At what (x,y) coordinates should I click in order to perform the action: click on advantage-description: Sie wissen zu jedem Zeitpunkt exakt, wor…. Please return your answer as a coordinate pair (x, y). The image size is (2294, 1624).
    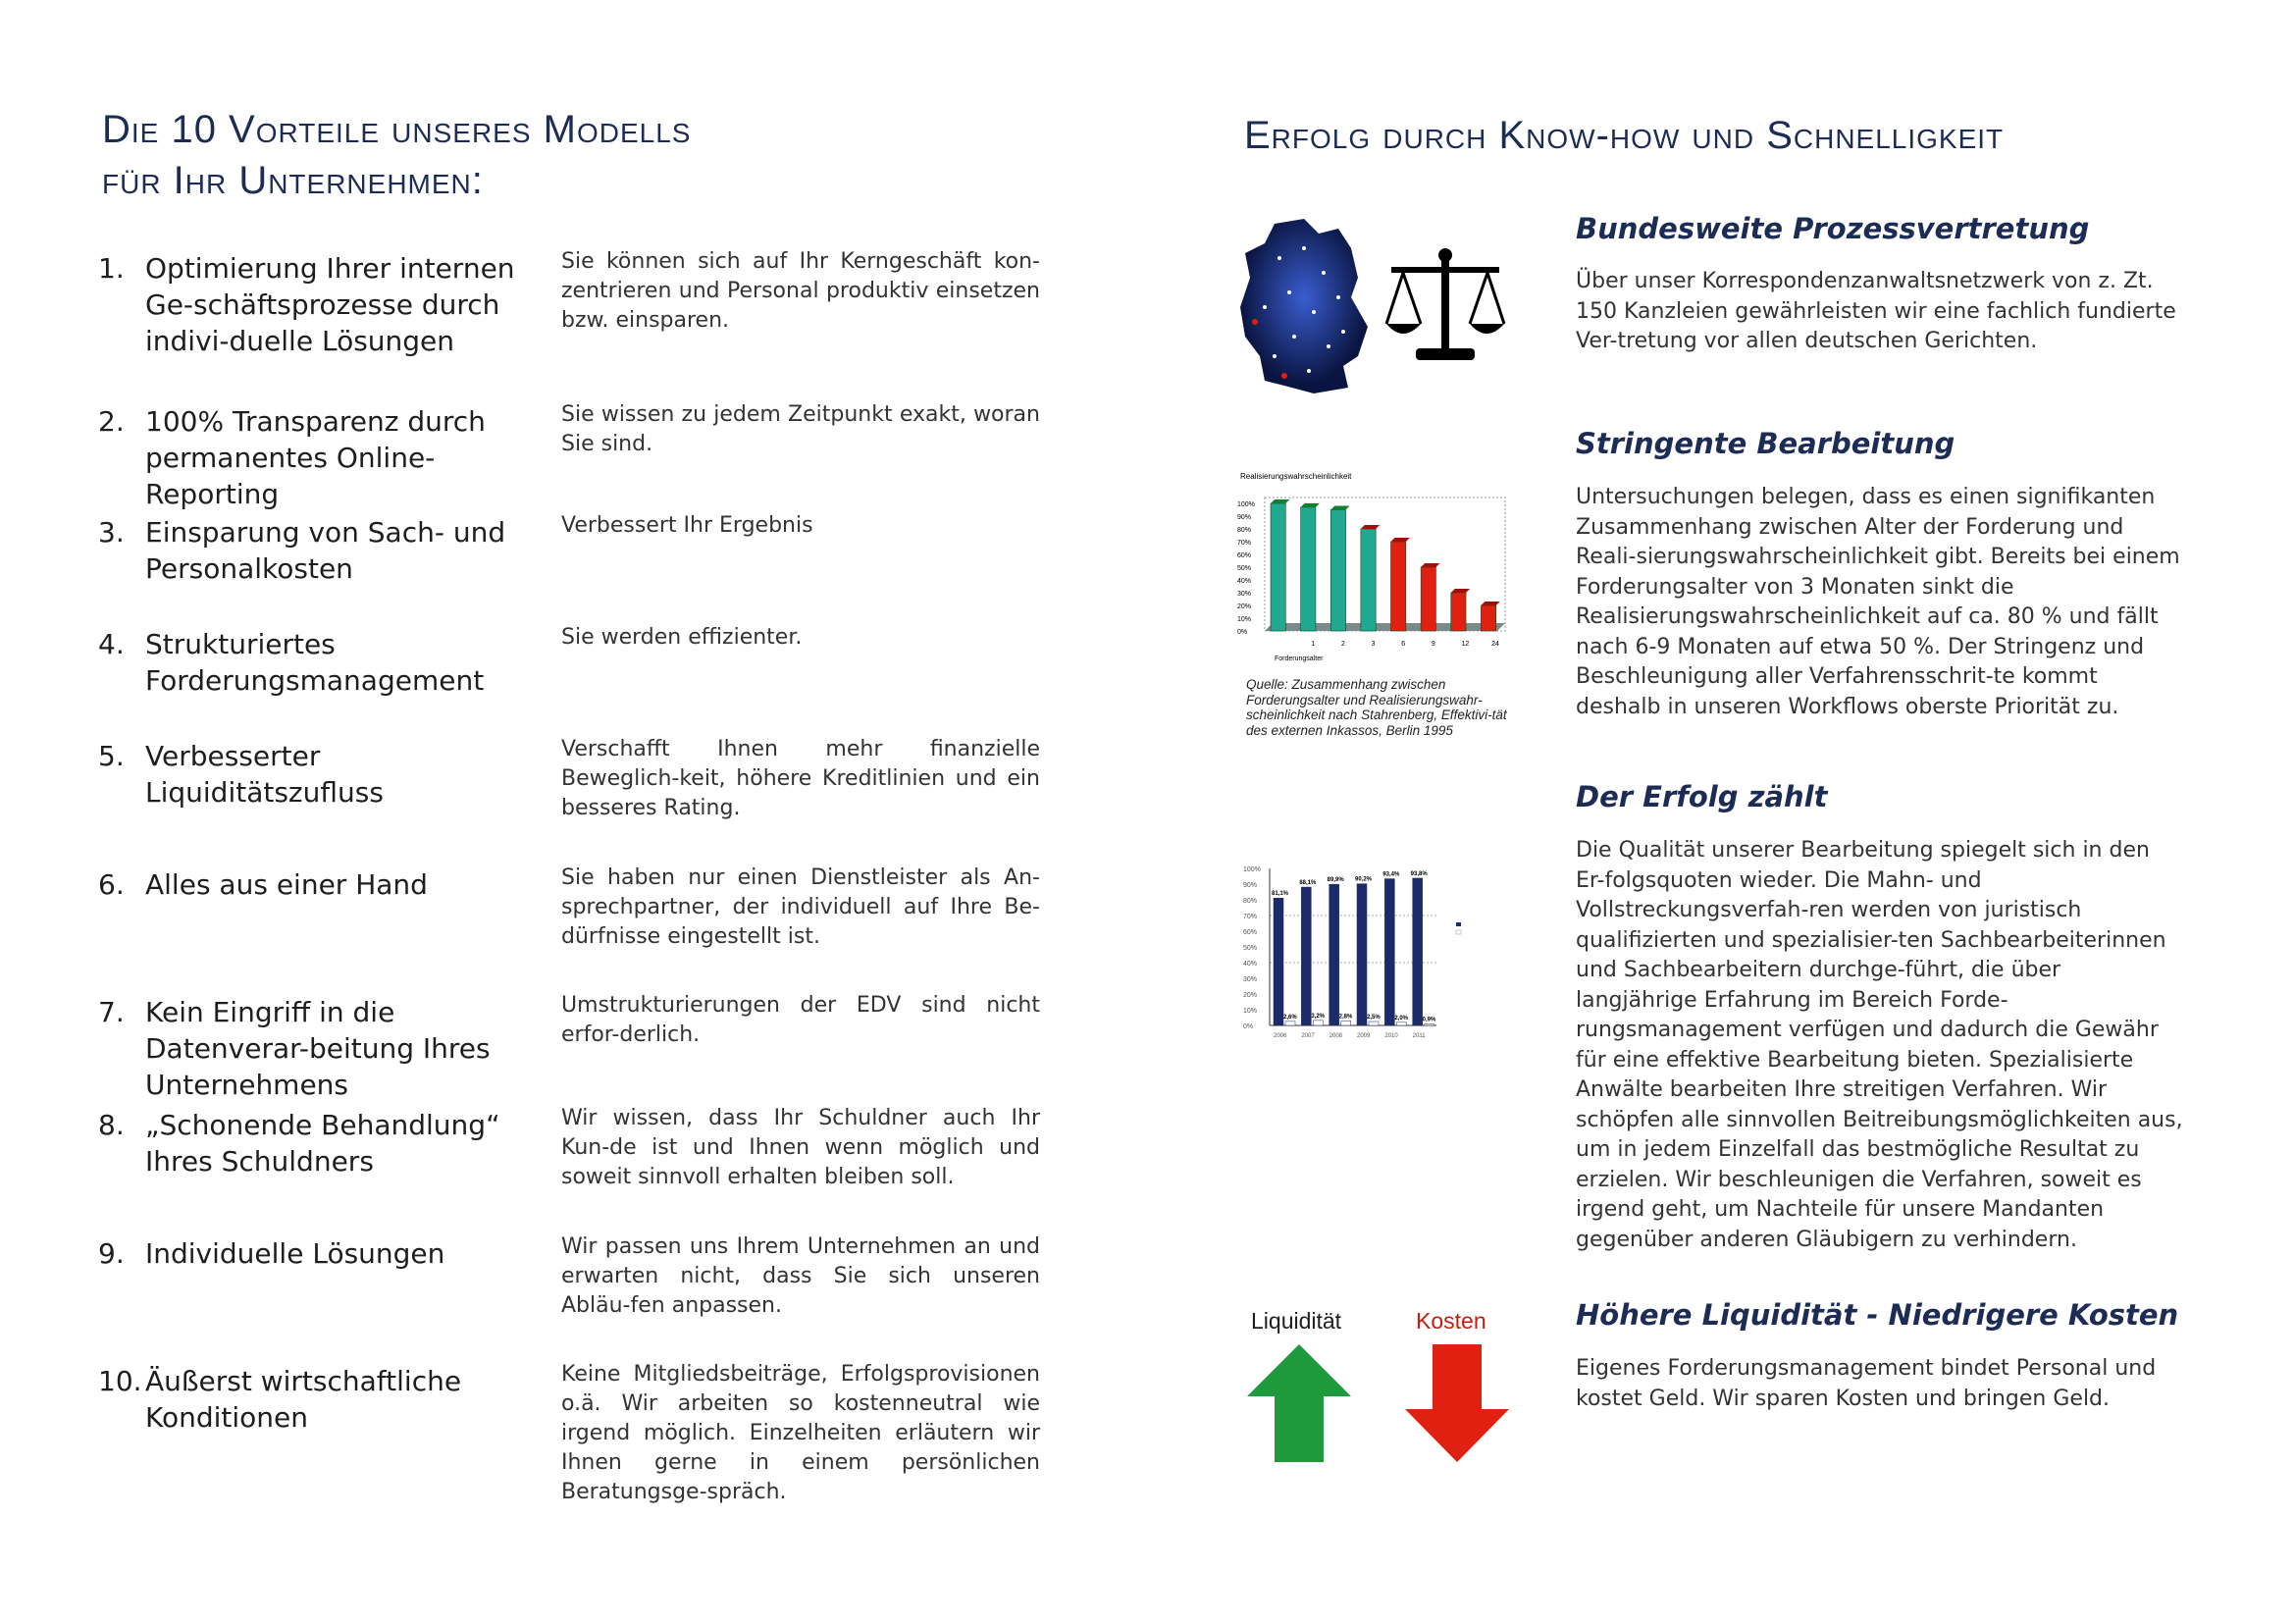
    Looking at the image, I should click on (801, 429).